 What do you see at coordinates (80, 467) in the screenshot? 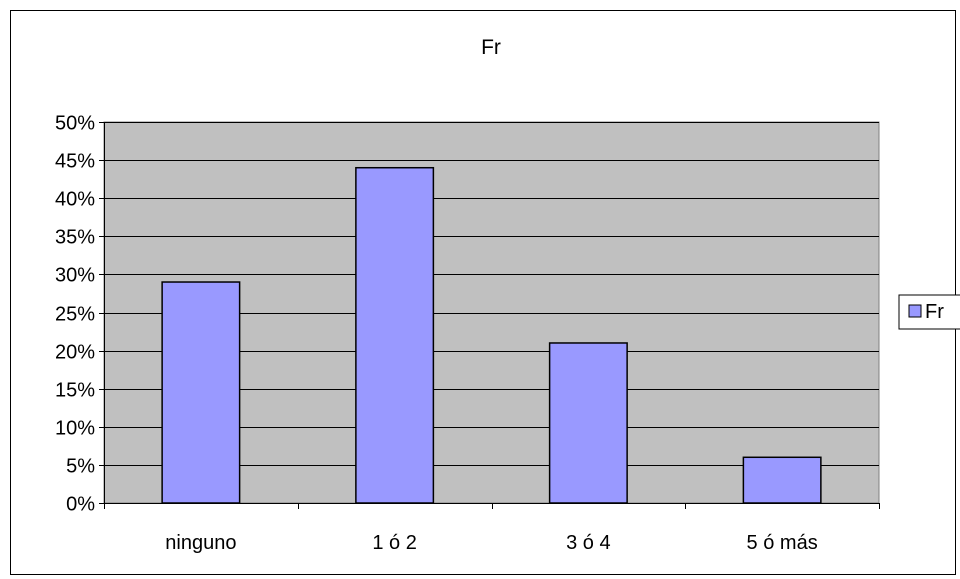
I see `y-tick-label: 5%` at bounding box center [80, 467].